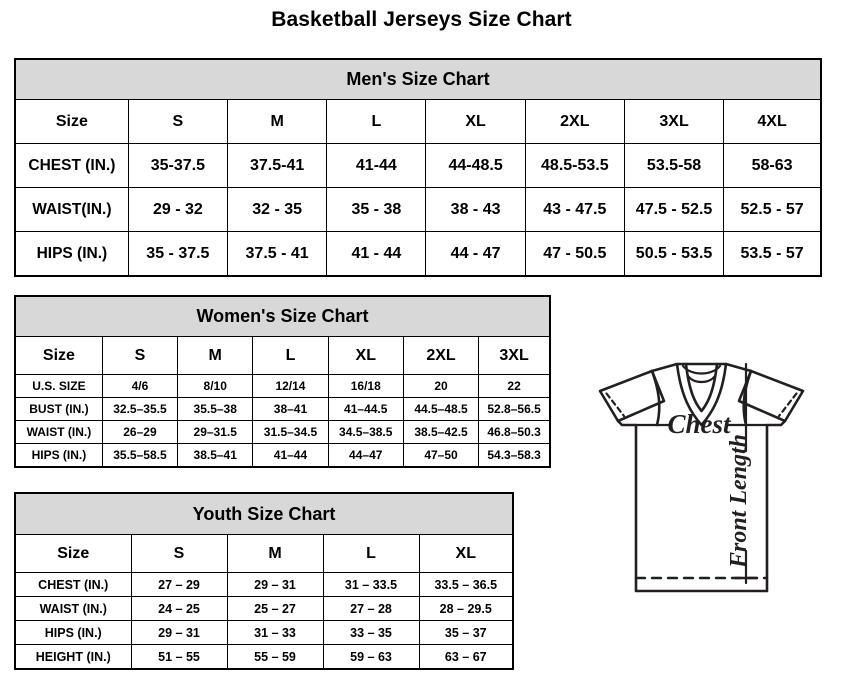 The width and height of the screenshot is (843, 679). What do you see at coordinates (466, 657) in the screenshot?
I see `youth-height-xl: 63 – 67` at bounding box center [466, 657].